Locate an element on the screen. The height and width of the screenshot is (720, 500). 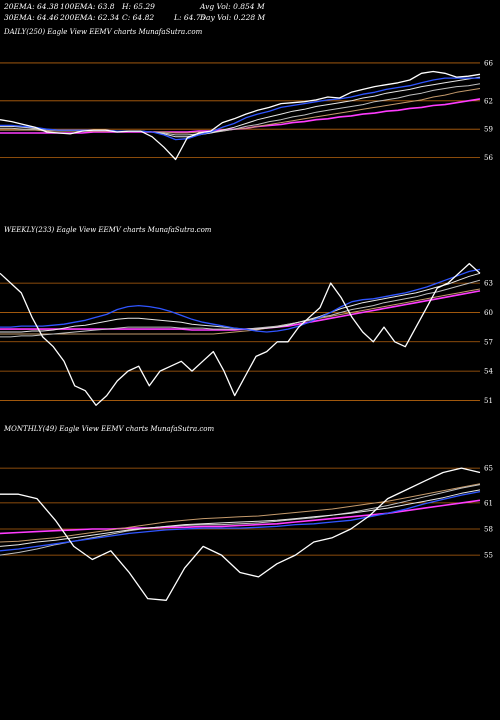
stat-day-vol: Day Vol: 0.228 M is located at coordinates (232, 17).